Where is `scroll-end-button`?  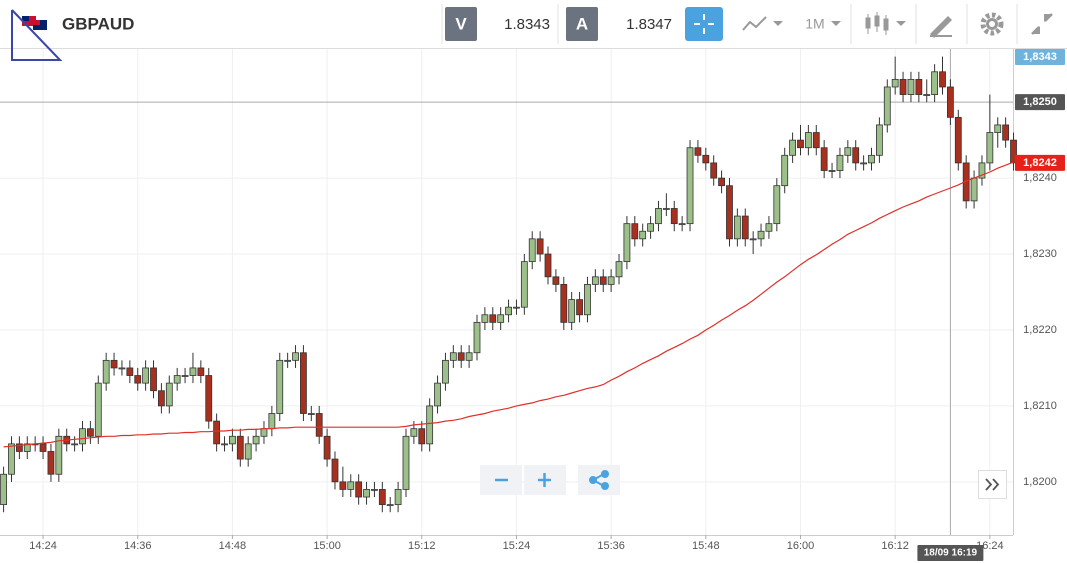 scroll-end-button is located at coordinates (992, 484).